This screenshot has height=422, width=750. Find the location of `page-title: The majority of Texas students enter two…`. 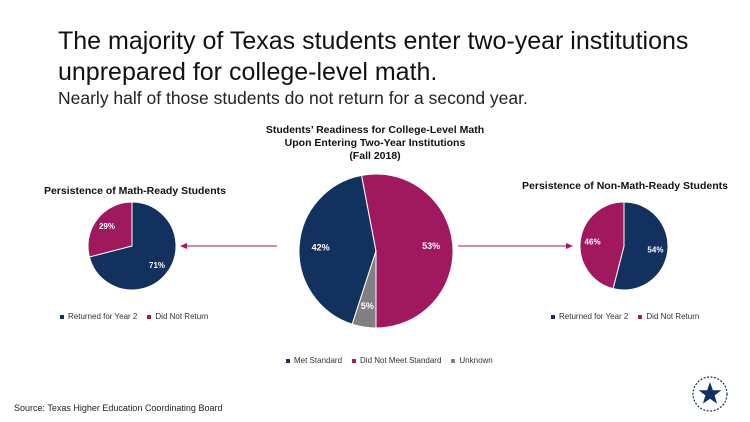

page-title: The majority of Texas students enter two… is located at coordinates (388, 57).